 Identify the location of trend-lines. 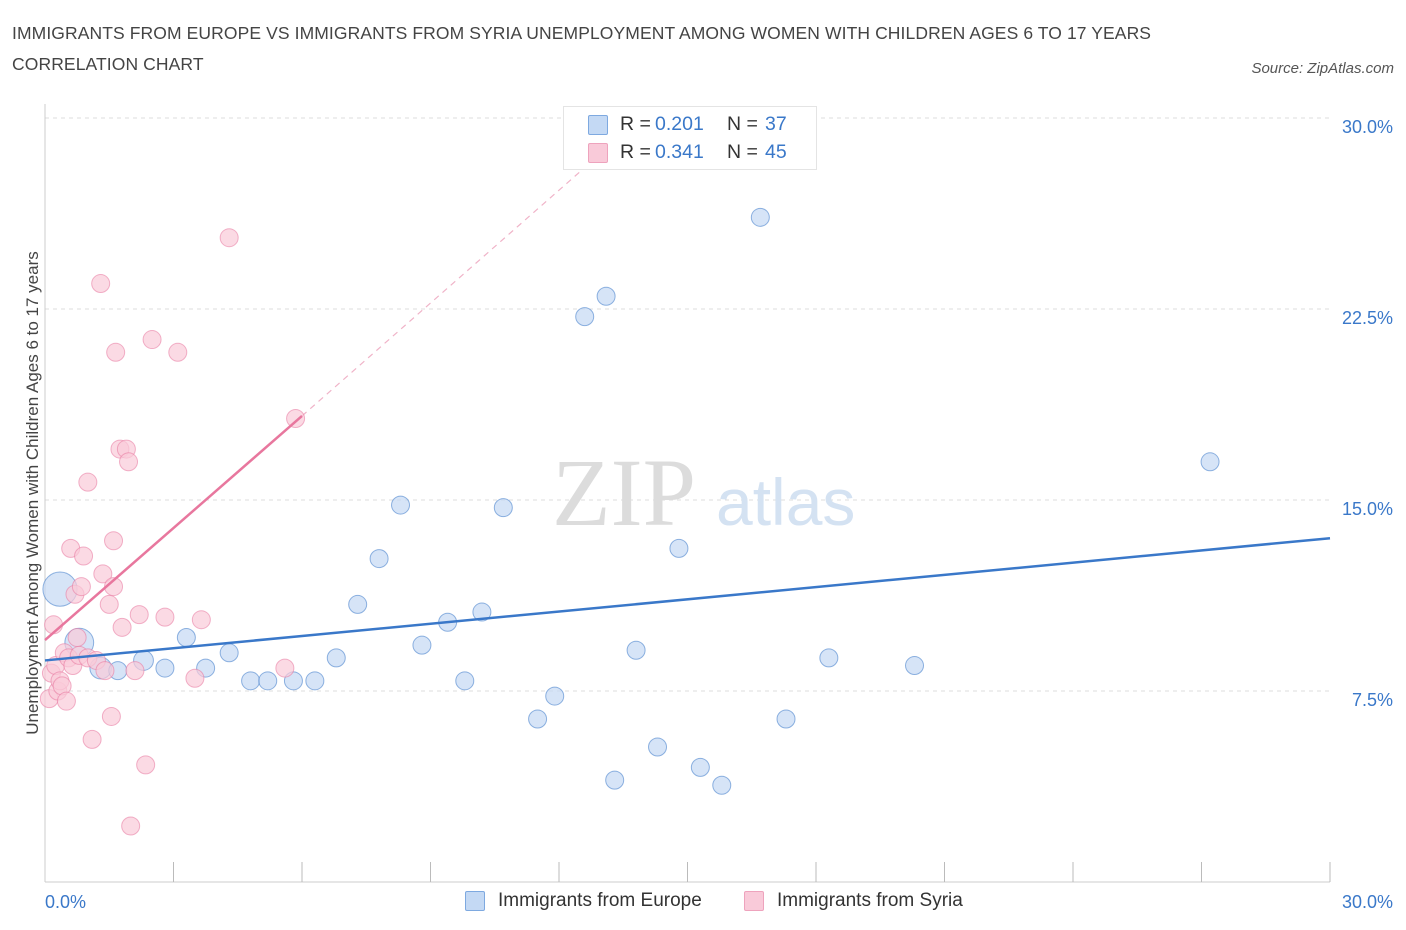
(445, 290).